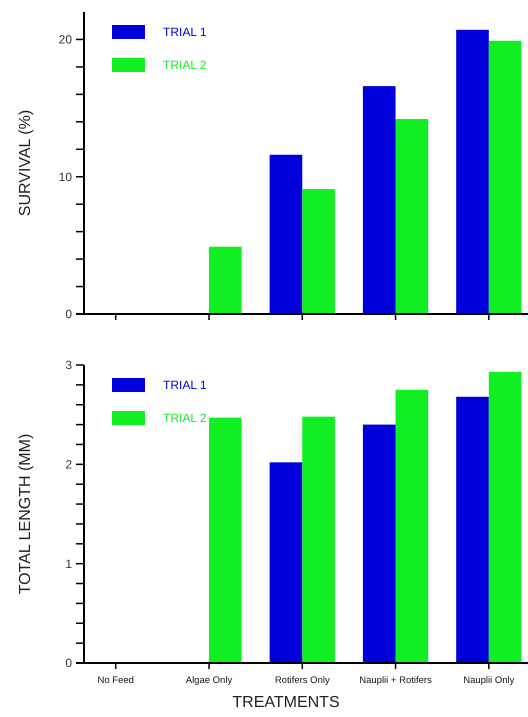 This screenshot has height=717, width=528. I want to click on y-tick-label: 10, so click(65, 177).